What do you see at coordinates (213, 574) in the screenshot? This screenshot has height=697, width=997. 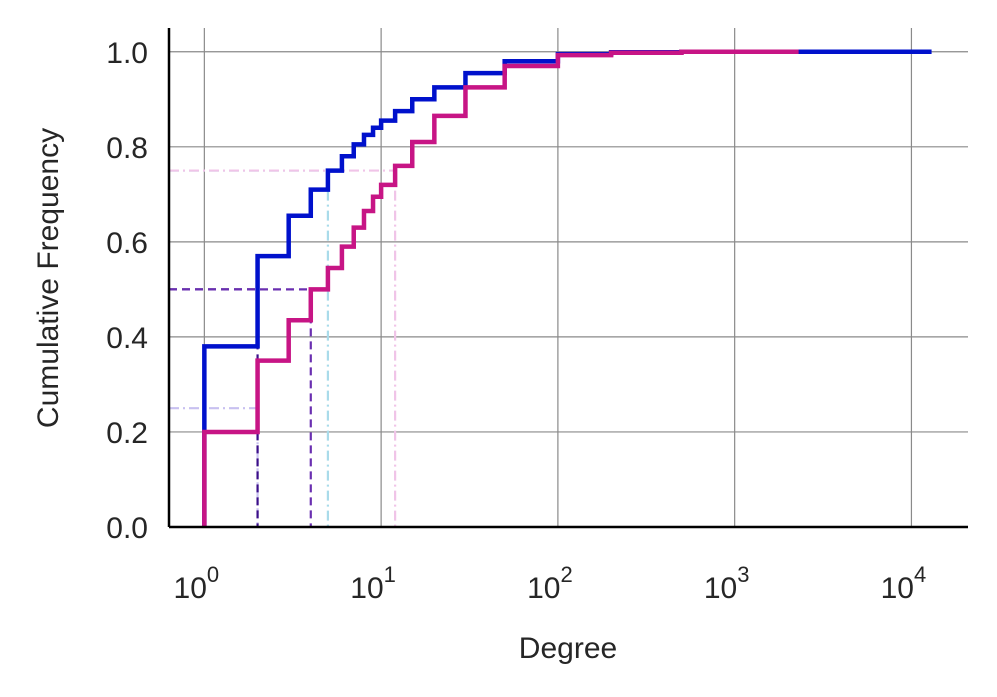 I see `x-tick-exponent: 0` at bounding box center [213, 574].